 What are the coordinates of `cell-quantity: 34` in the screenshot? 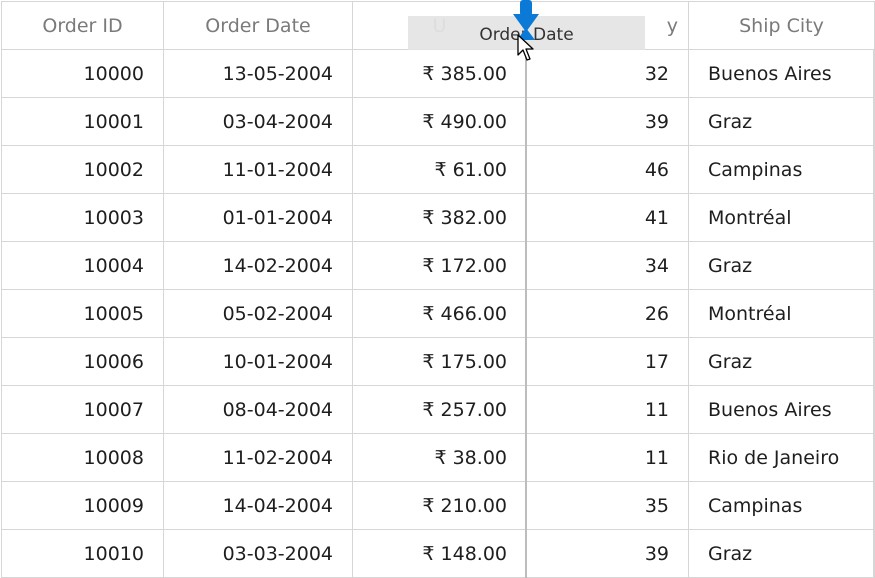 It's located at (607, 265).